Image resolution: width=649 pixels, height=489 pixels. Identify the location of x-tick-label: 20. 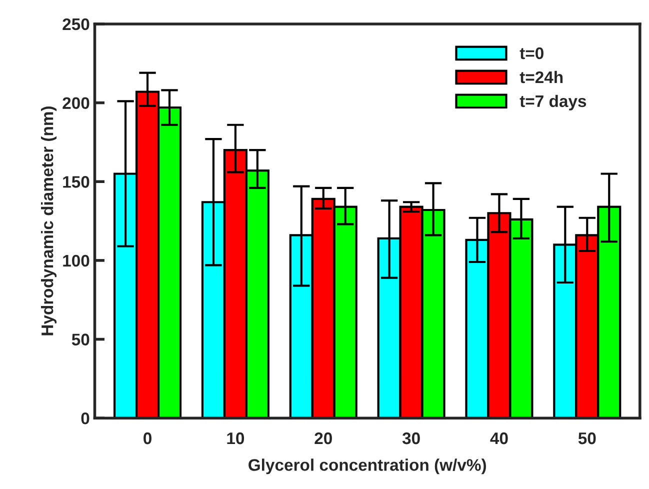
(323, 438).